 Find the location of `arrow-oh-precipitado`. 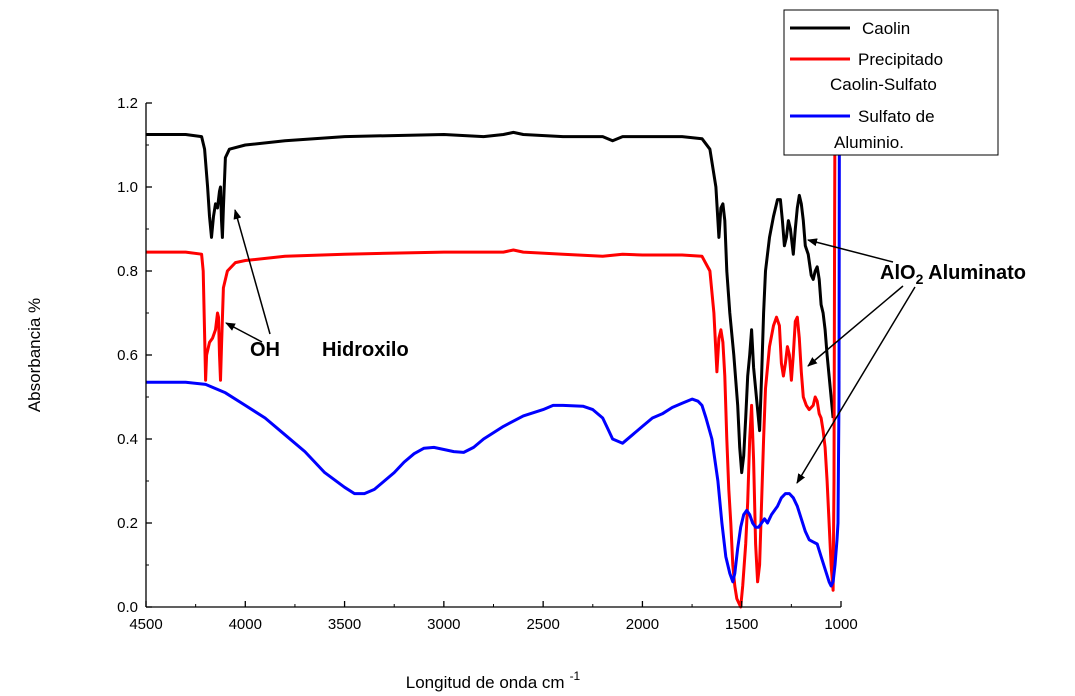

arrow-oh-precipitado is located at coordinates (244, 332).